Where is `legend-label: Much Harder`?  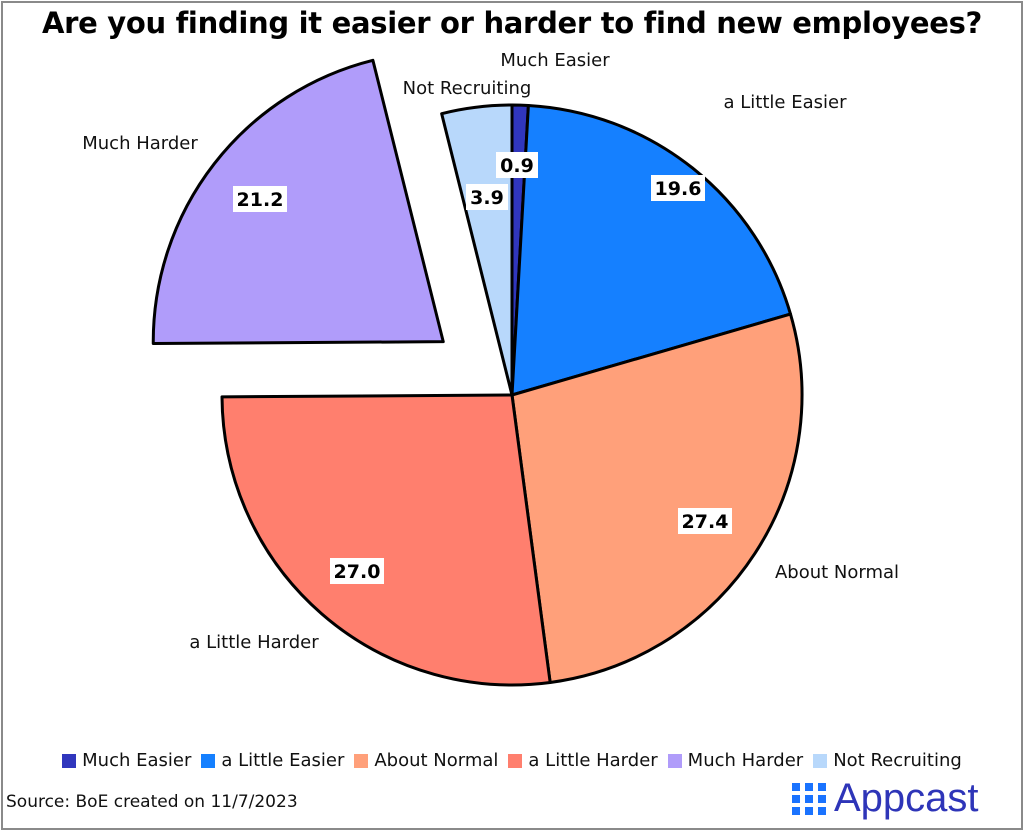
legend-label: Much Harder is located at coordinates (745, 760).